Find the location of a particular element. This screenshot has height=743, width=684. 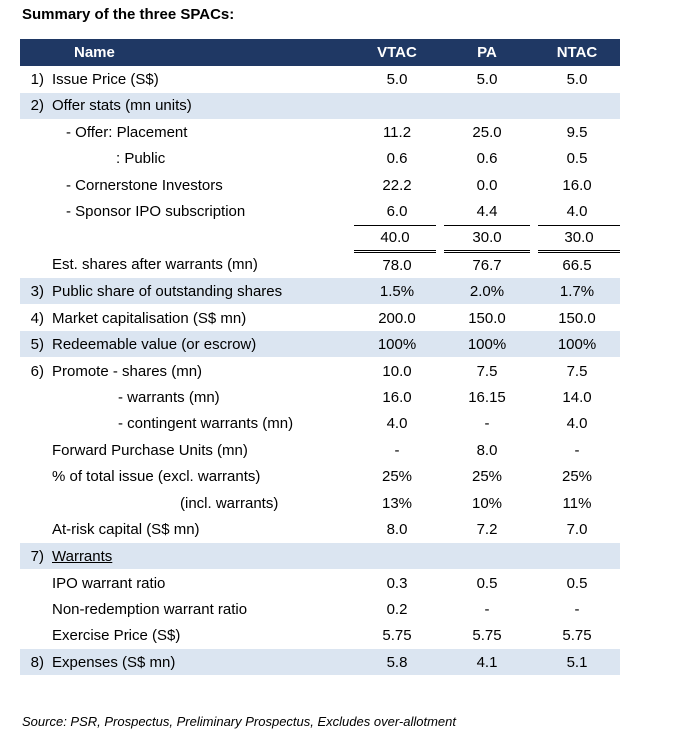

table-row: 40.0 30.0 30.0 is located at coordinates (320, 238).